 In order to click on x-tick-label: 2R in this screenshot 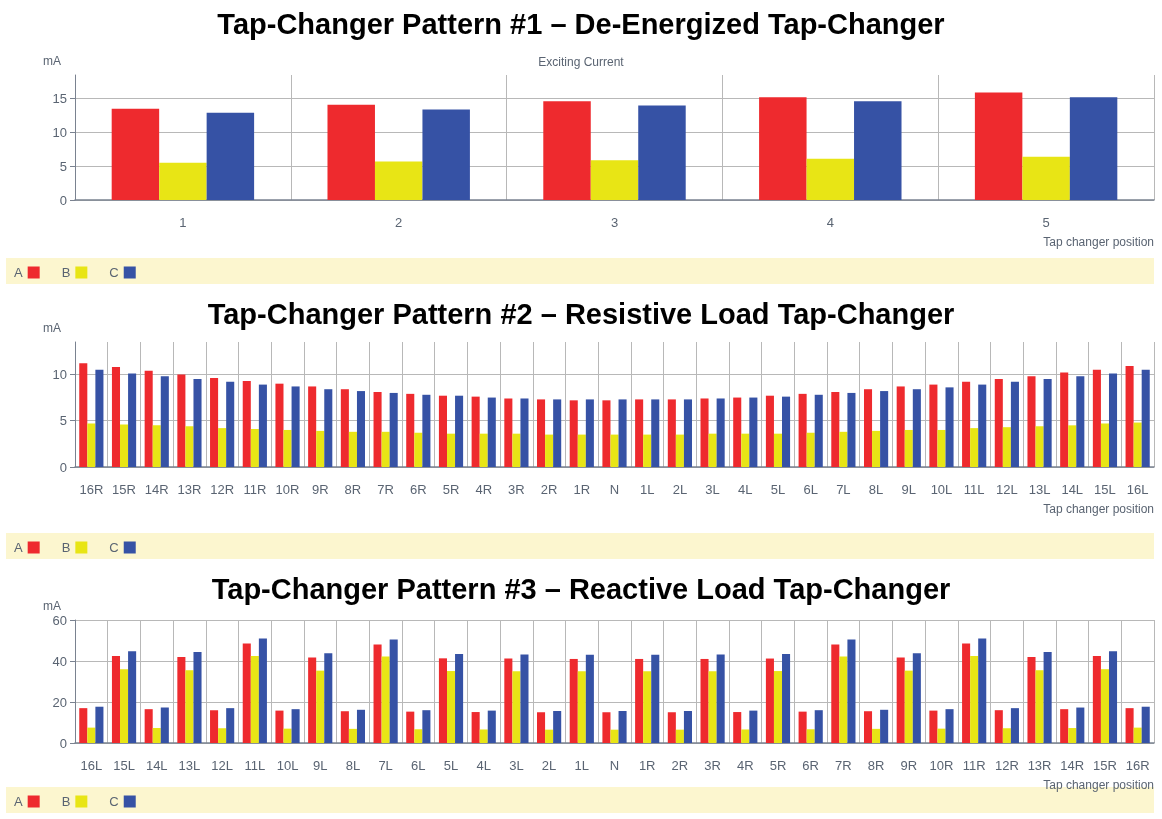, I will do `click(549, 489)`.